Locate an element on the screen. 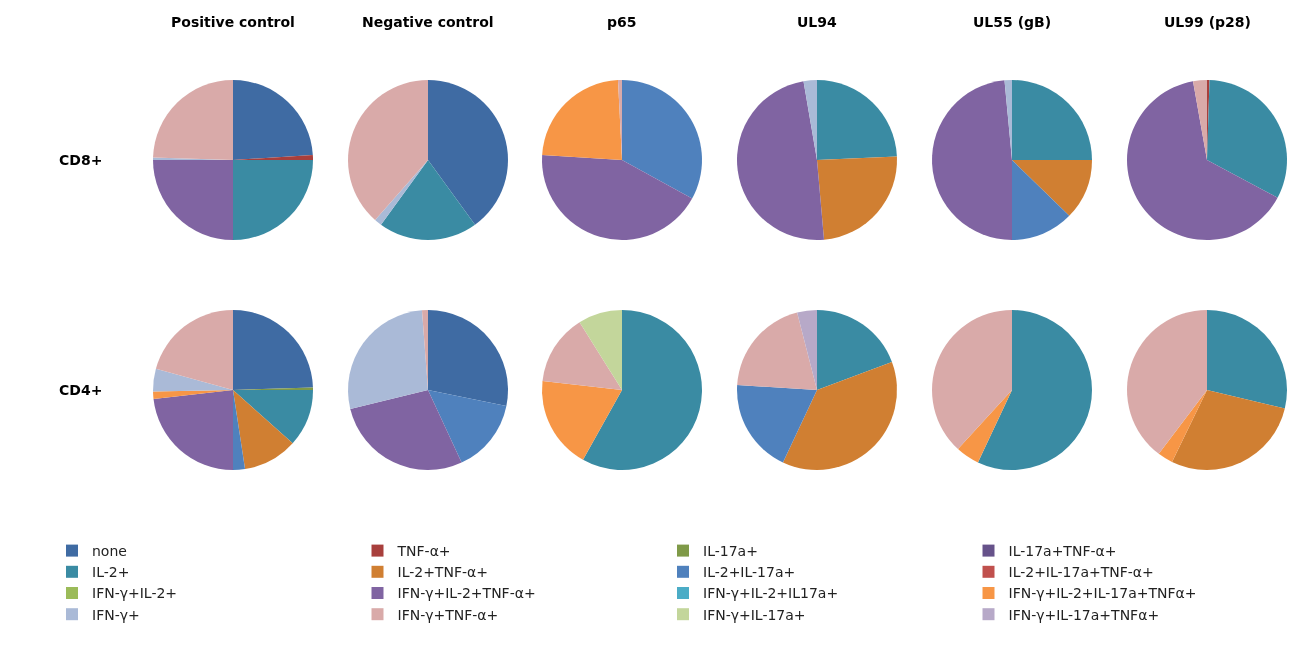 The image size is (1300, 655). legend-label: none is located at coordinates (109, 551).